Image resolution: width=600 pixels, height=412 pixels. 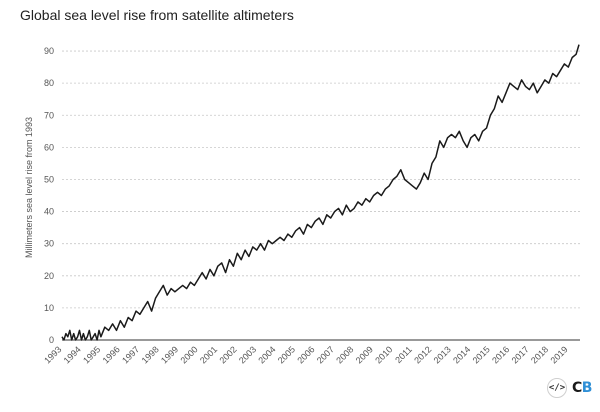 What do you see at coordinates (49, 212) in the screenshot?
I see `y-tick-label: 40` at bounding box center [49, 212].